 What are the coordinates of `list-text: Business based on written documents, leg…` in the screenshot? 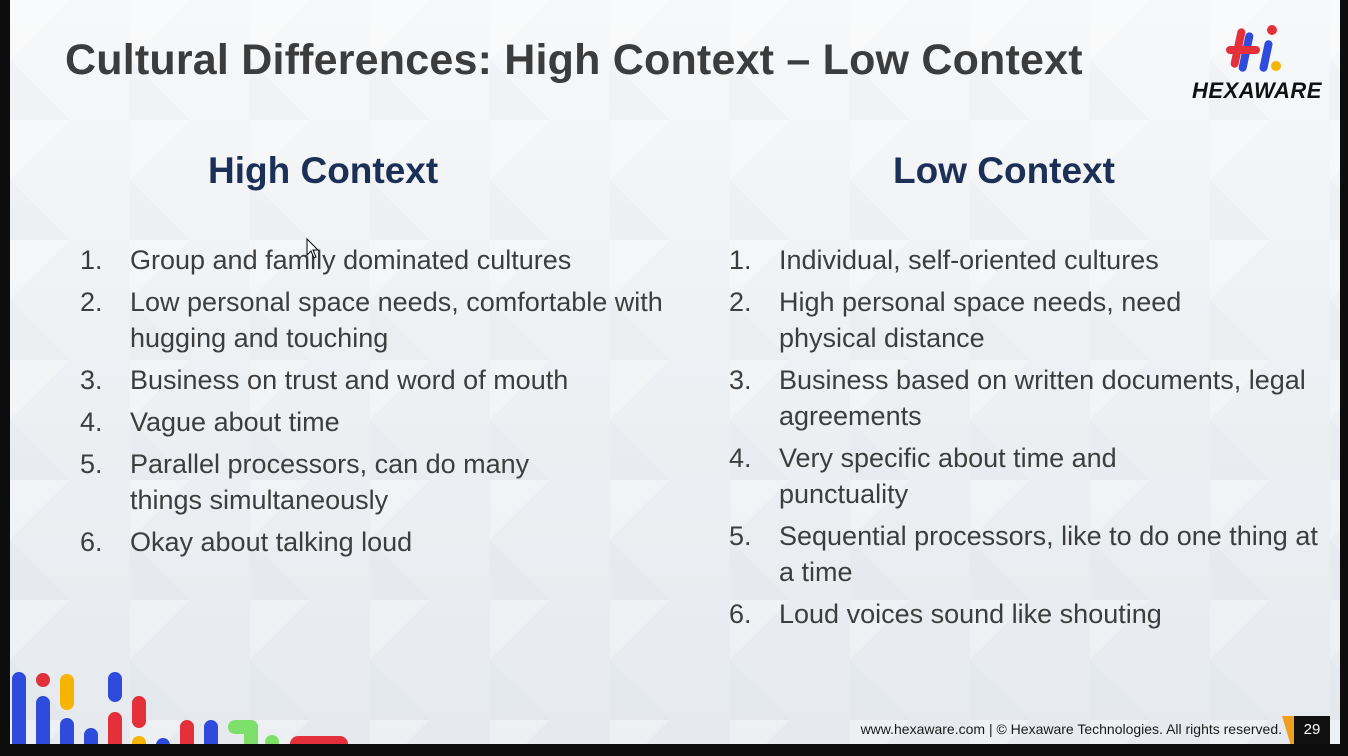 It's located at (1042, 398).